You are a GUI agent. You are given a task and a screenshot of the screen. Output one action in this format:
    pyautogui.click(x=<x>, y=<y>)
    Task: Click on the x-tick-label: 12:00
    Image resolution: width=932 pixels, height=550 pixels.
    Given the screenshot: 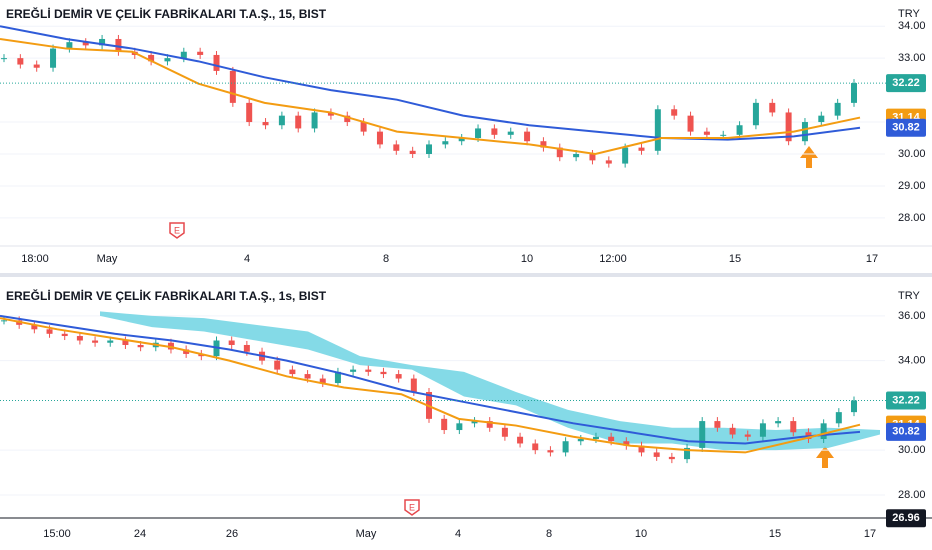 What is the action you would take?
    pyautogui.click(x=613, y=259)
    